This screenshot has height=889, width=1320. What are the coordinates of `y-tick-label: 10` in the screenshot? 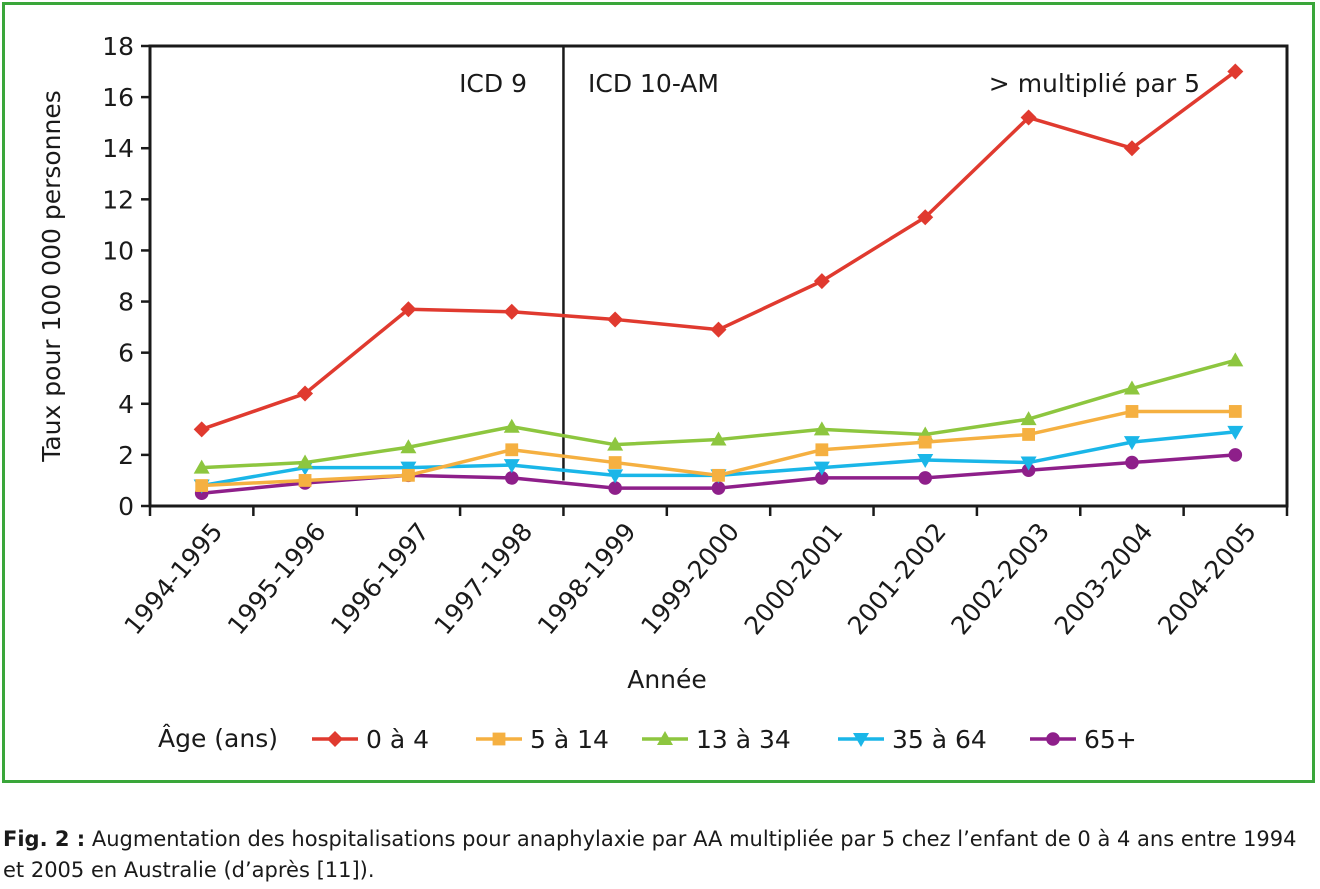 It's located at (118, 250).